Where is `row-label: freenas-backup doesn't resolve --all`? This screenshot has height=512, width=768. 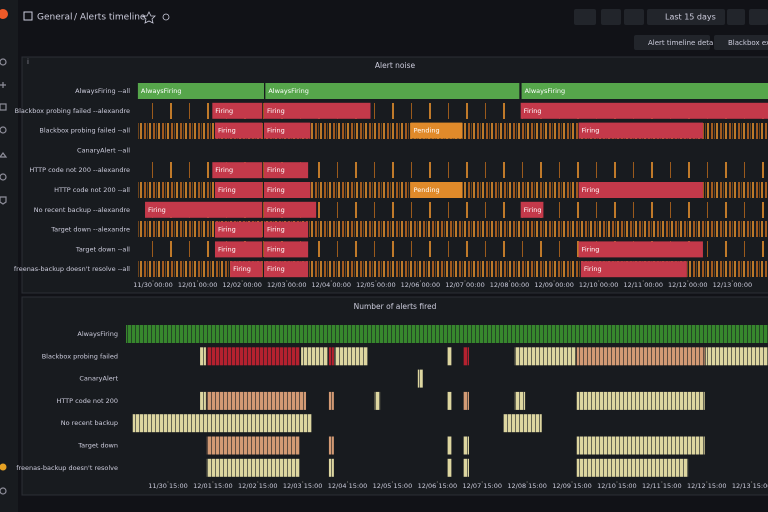
row-label: freenas-backup doesn't resolve --all is located at coordinates (72, 269).